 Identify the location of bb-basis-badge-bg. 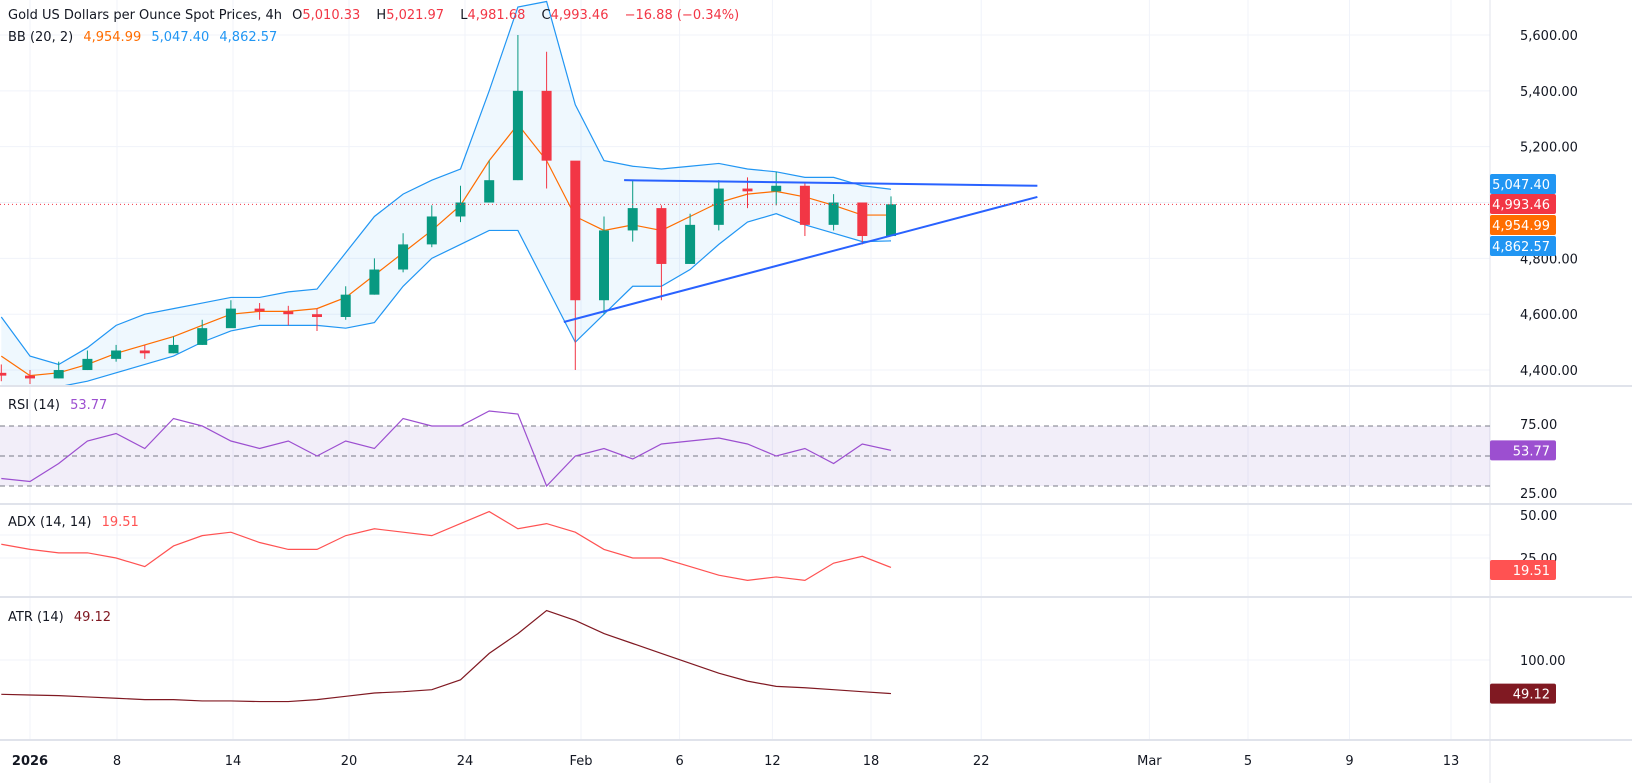
(1523, 225).